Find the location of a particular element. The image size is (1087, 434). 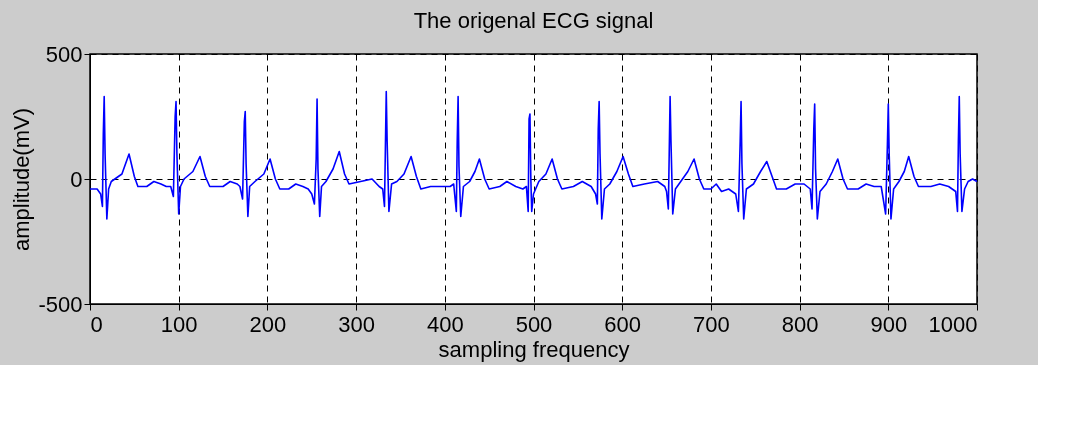

x-tick-label: 0 is located at coordinates (96, 324).